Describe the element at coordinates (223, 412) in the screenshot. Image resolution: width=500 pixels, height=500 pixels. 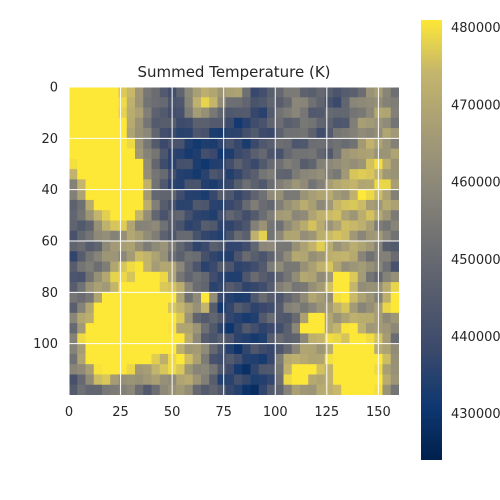
I see `x-tick-label: 75` at that location.